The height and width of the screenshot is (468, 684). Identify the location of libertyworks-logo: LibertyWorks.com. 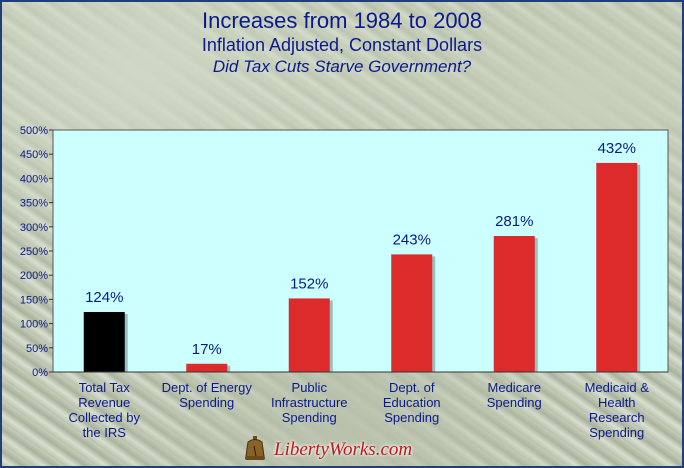
(347, 450).